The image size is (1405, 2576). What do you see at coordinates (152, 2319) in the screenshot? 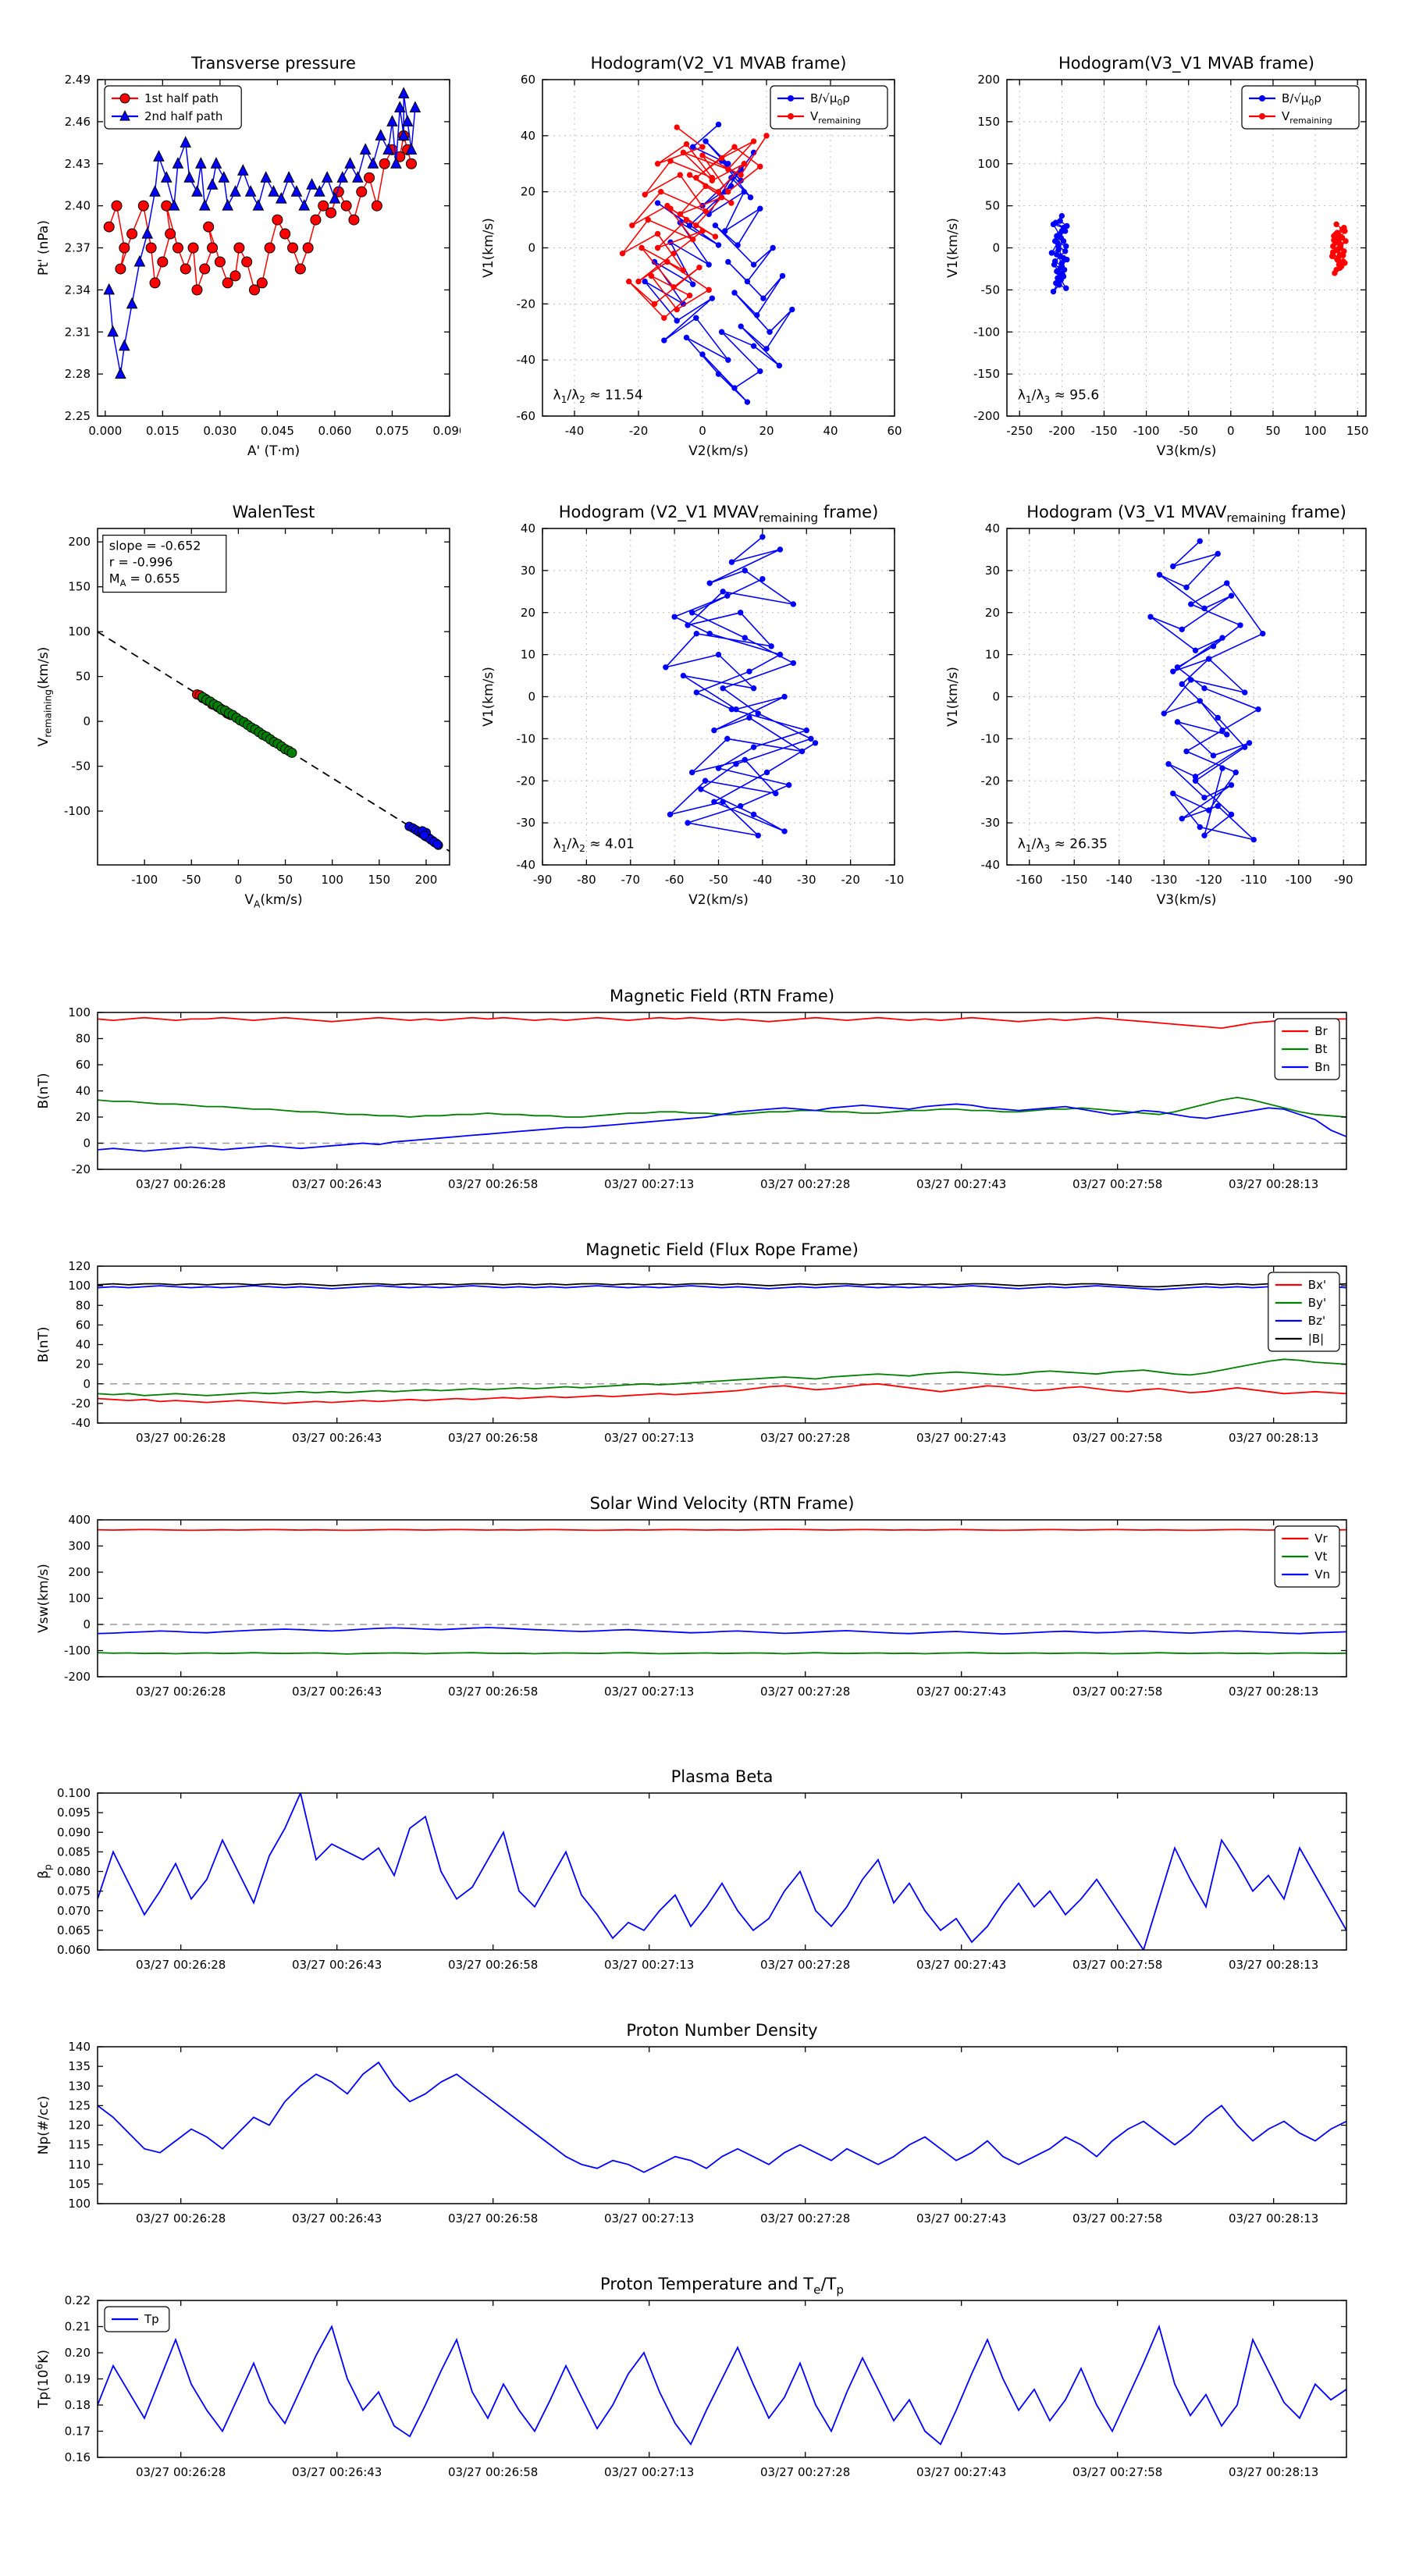
I see `svg-text: Tp` at bounding box center [152, 2319].